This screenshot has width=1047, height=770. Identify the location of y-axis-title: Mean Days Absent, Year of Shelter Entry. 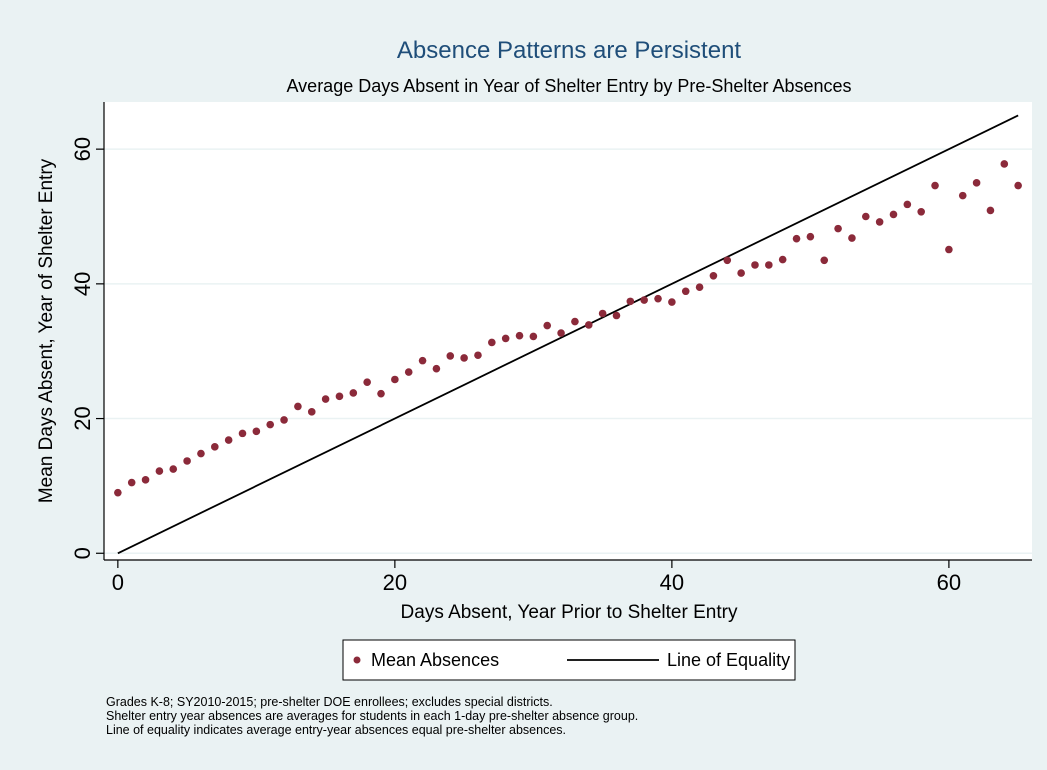
(46, 330).